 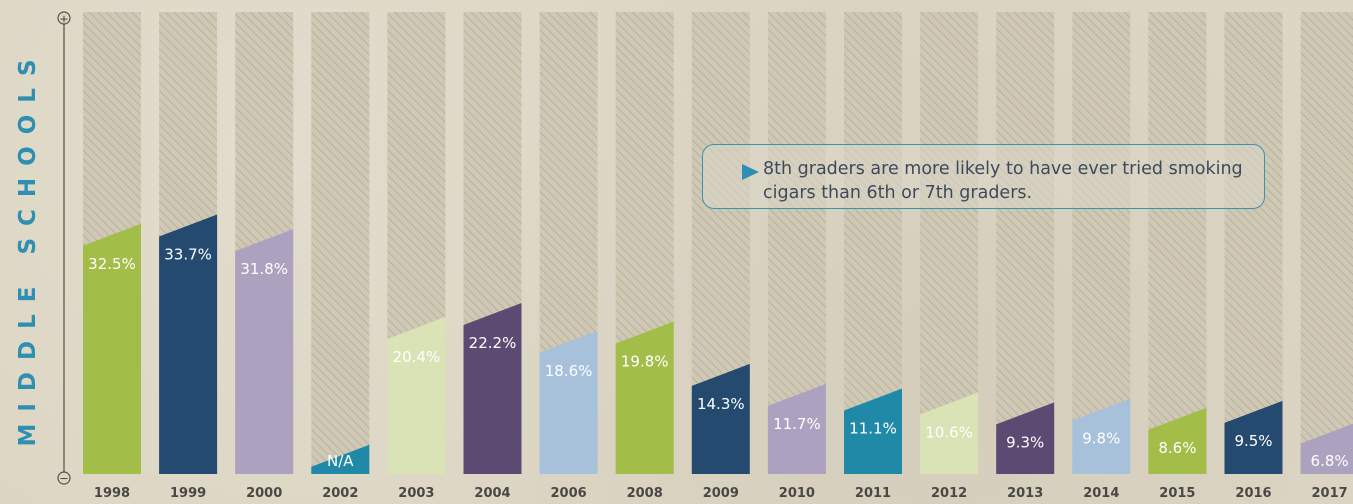 I want to click on bar-value-label: 32.5%, so click(x=112, y=264).